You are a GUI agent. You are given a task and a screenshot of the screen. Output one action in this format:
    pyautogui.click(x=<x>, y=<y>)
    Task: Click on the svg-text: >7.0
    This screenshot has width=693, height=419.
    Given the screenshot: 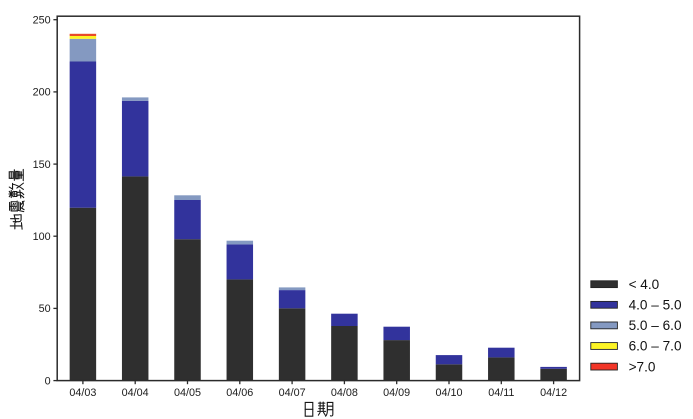 What is the action you would take?
    pyautogui.click(x=642, y=366)
    